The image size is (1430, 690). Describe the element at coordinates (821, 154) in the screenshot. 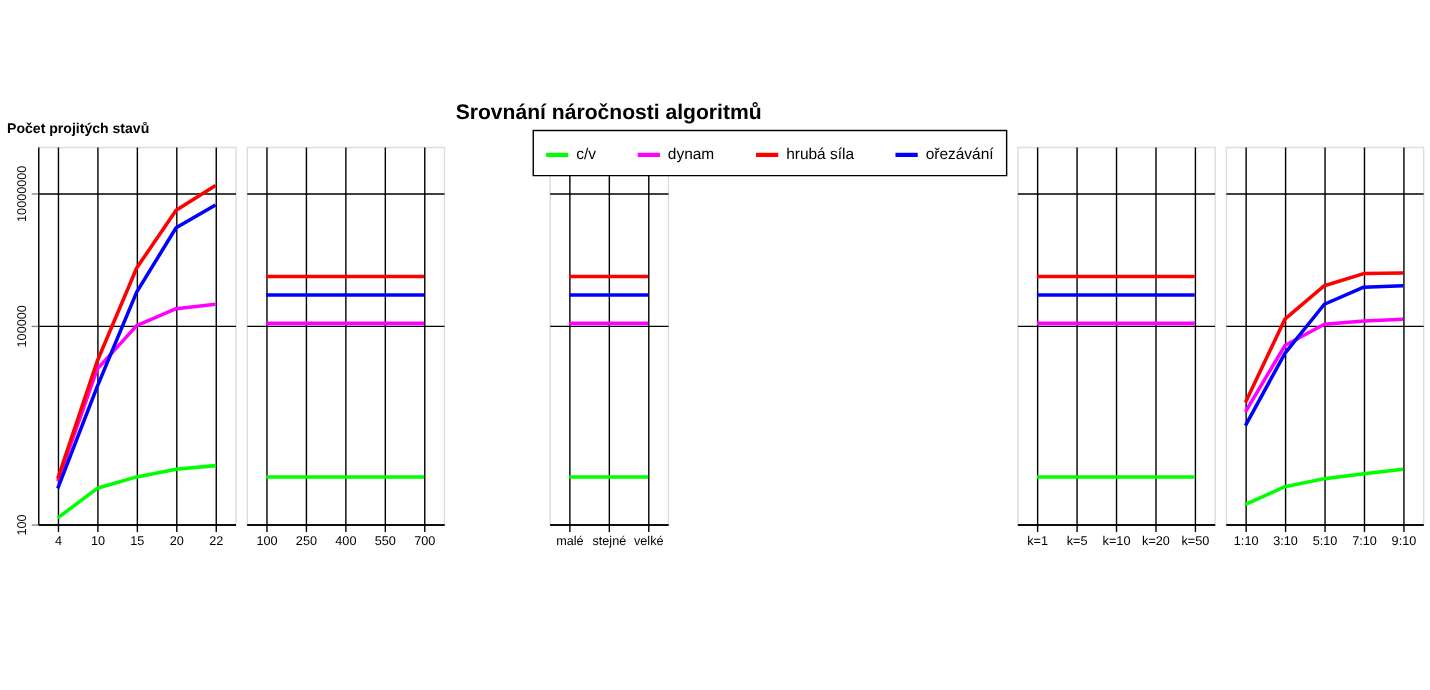

I see `legend-label: hrubá síla` at that location.